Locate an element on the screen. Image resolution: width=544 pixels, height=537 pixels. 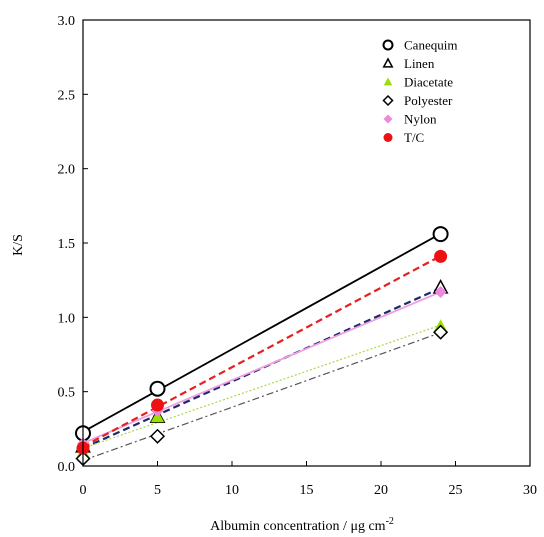
y-tick-label: 0.0 is located at coordinates (67, 467).